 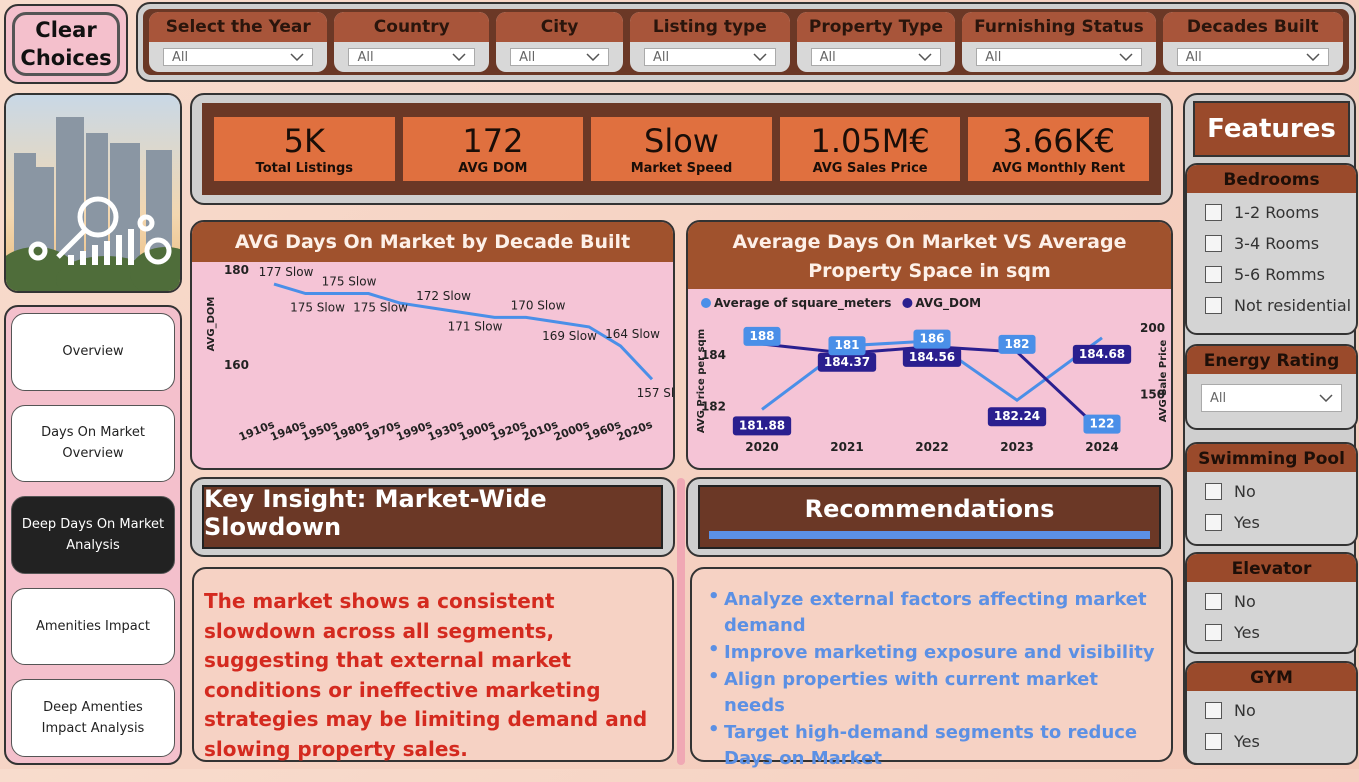 I want to click on x-tick-label: 2023, so click(x=1016, y=447).